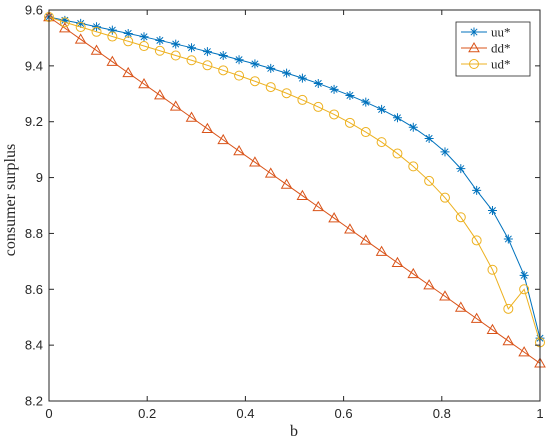 The width and height of the screenshot is (550, 442). I want to click on y-tick-label: 8.8, so click(34, 233).